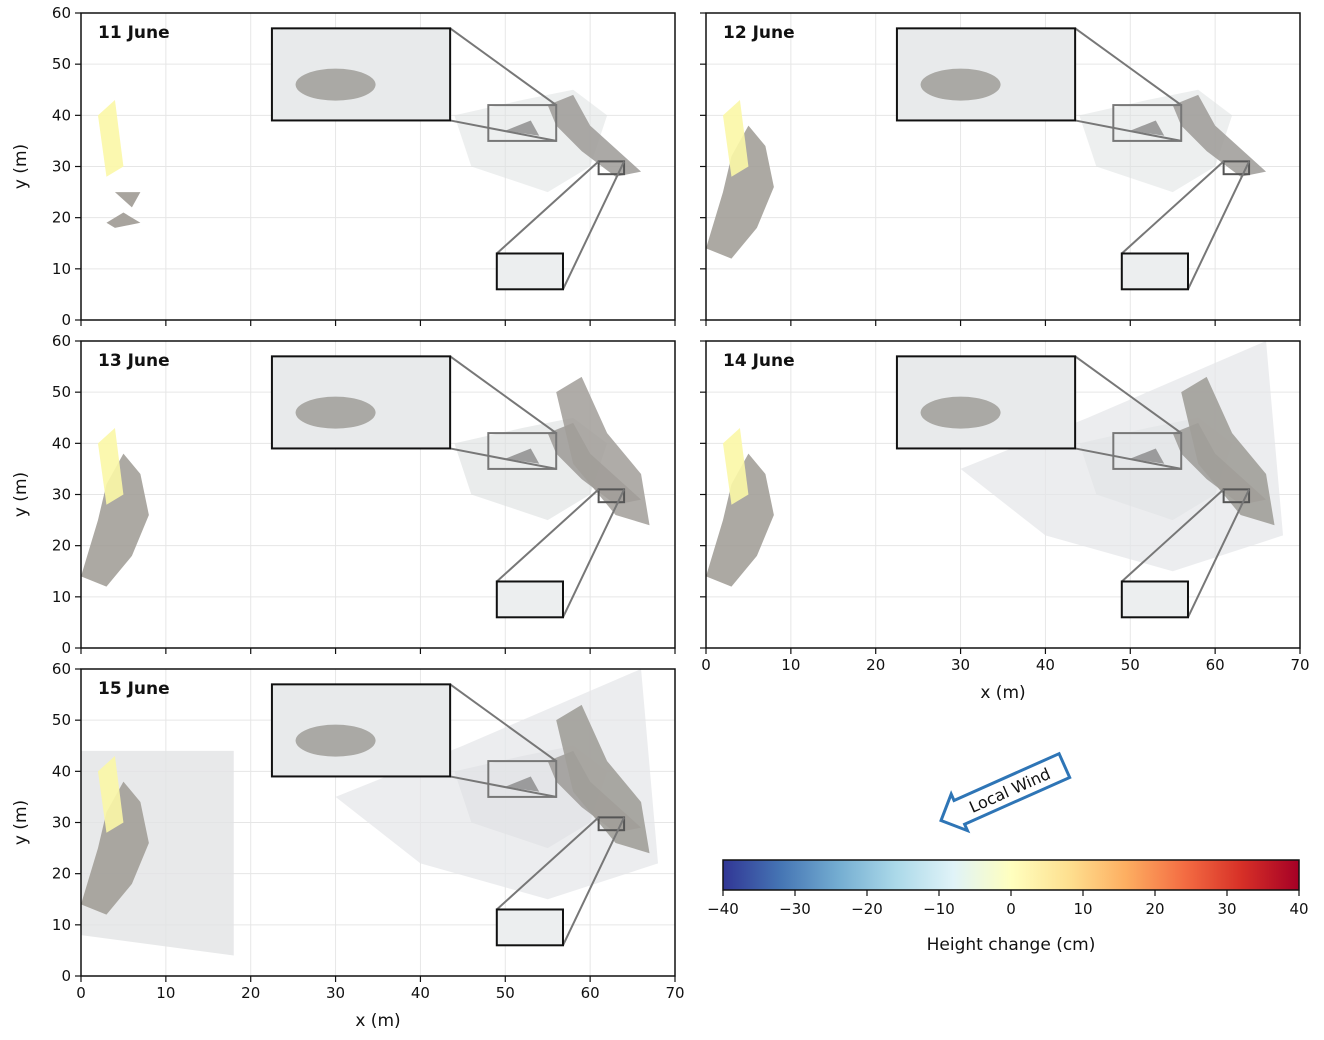 This screenshot has height=1040, width=1324. I want to click on colorbar-tick-label: 30, so click(1226, 909).